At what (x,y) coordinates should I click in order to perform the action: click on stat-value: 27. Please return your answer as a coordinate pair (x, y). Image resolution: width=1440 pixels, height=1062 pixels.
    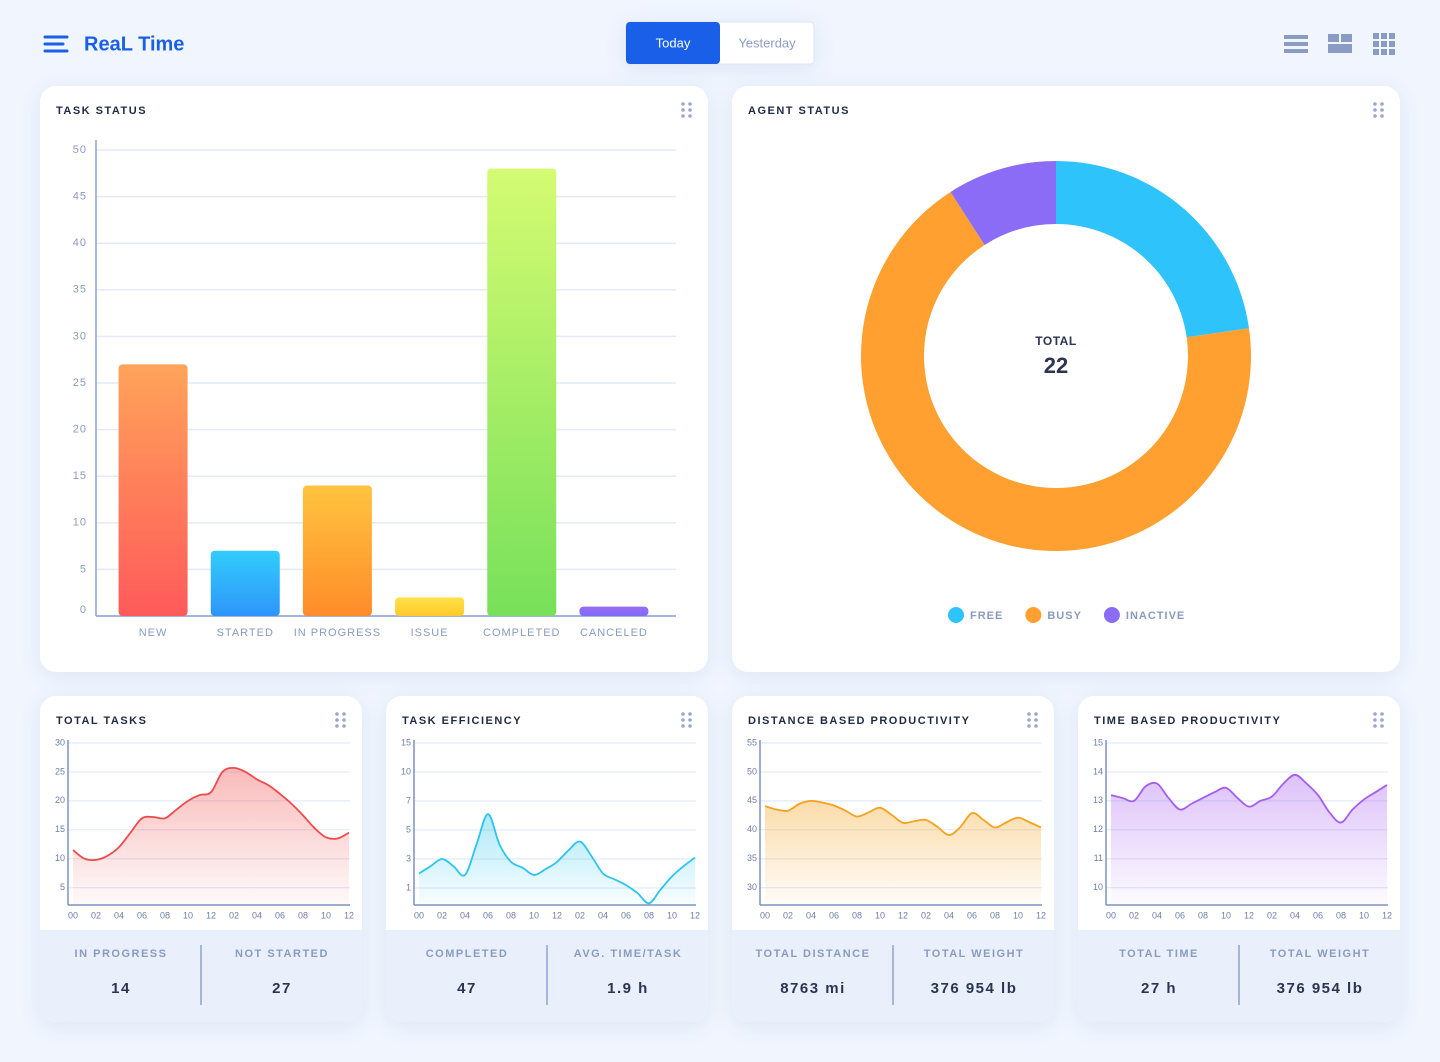
    Looking at the image, I should click on (282, 988).